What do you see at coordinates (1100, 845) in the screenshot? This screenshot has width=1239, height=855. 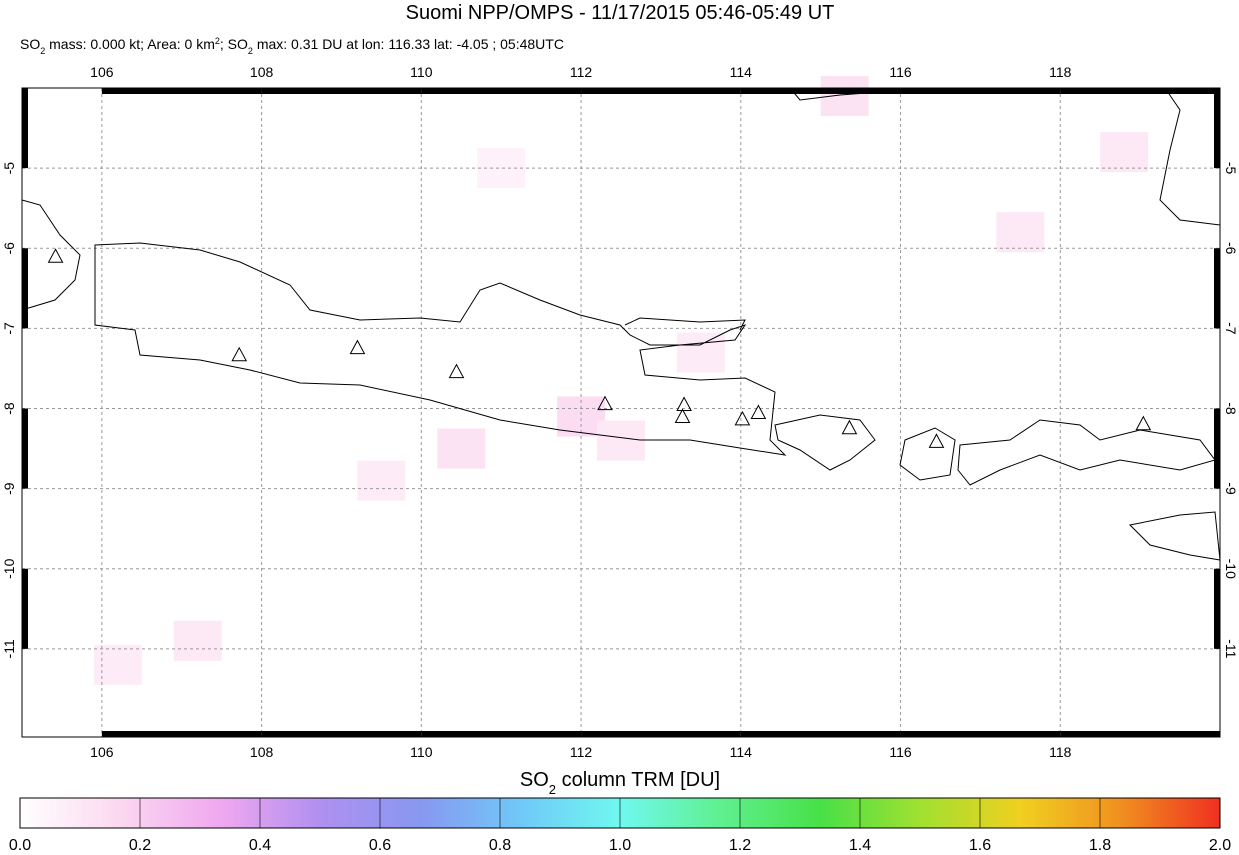 I see `colorbar-tick-label: 1.8` at bounding box center [1100, 845].